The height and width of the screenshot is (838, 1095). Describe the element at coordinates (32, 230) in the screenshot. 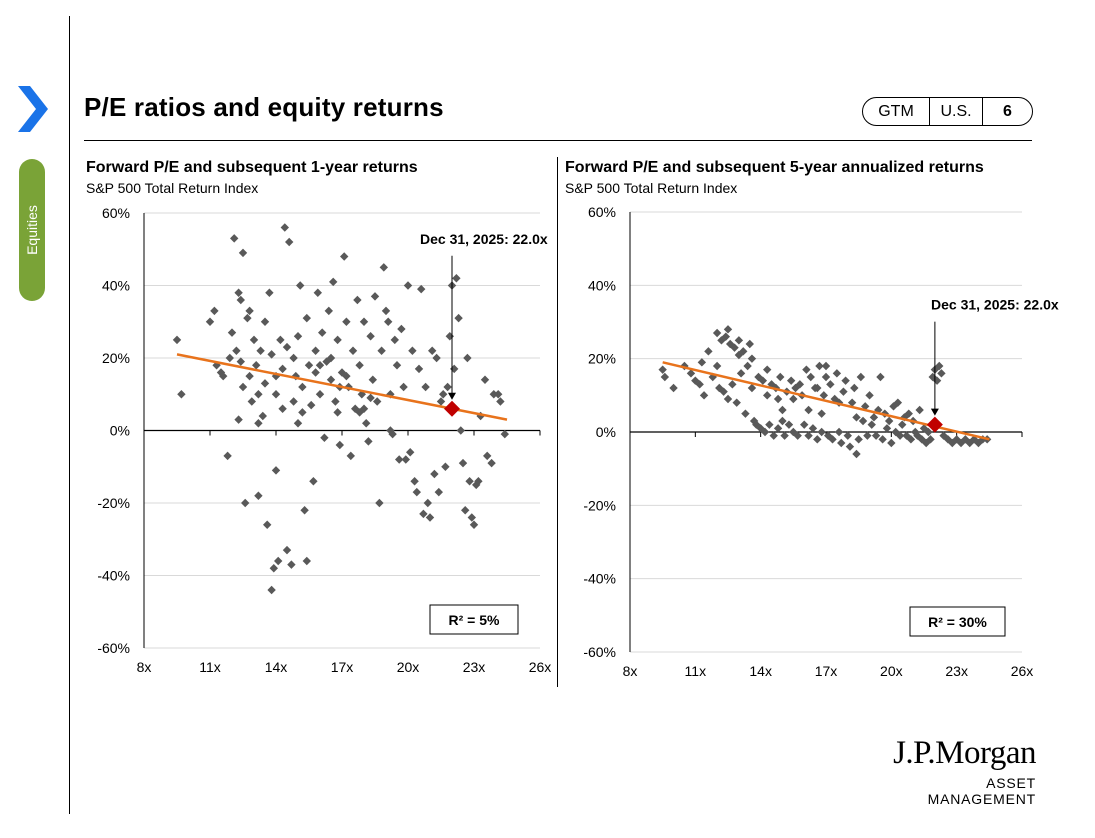

I see `section-tab-equities: Equities` at that location.